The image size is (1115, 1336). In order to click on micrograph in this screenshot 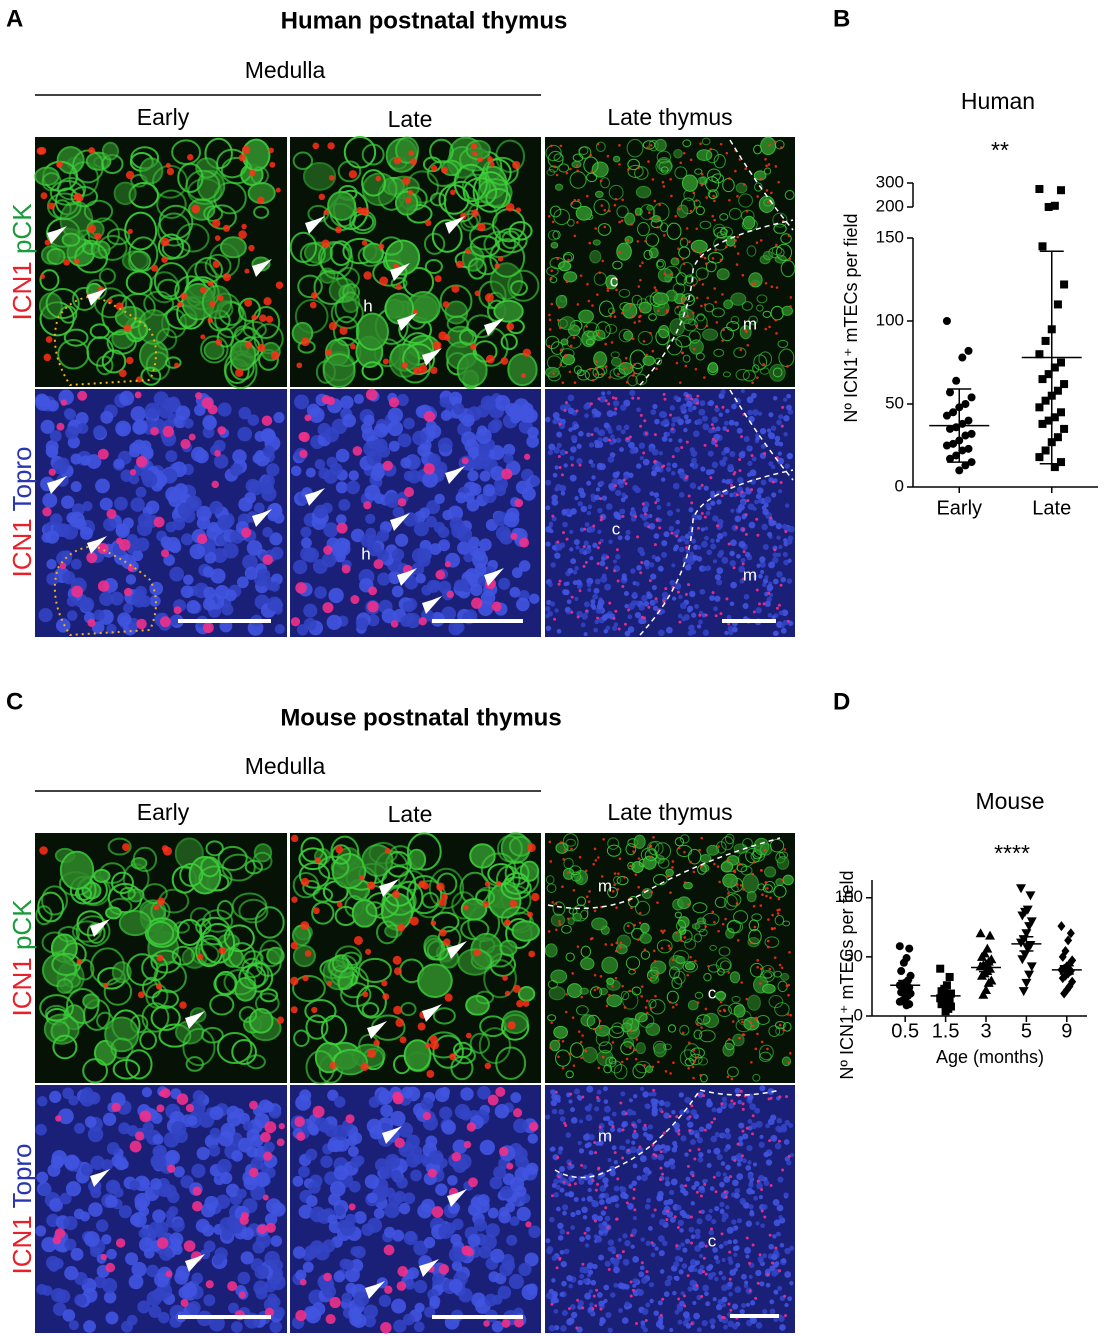, I will do `click(415, 1209)`.